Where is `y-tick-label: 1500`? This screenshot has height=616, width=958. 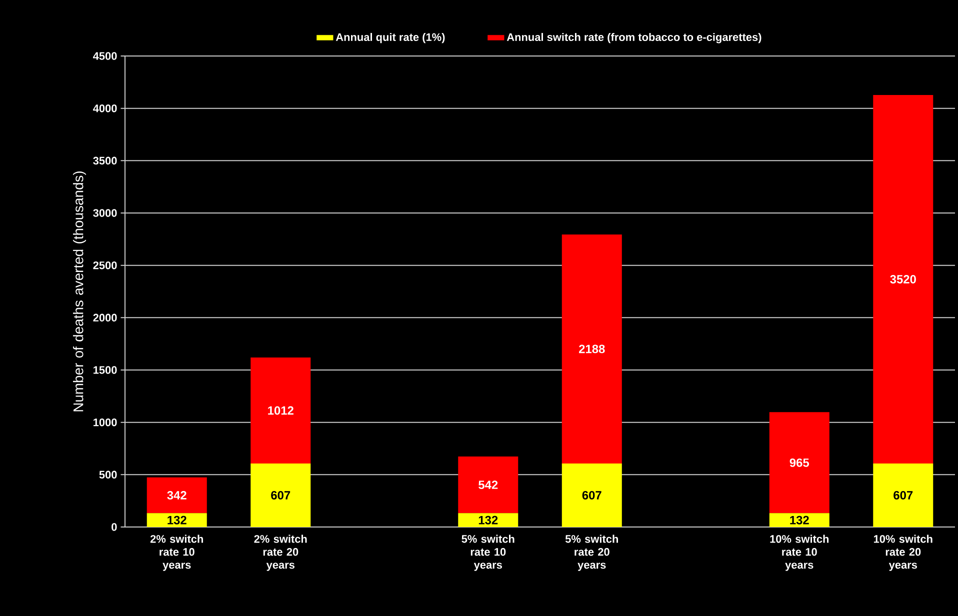
y-tick-label: 1500 is located at coordinates (105, 370).